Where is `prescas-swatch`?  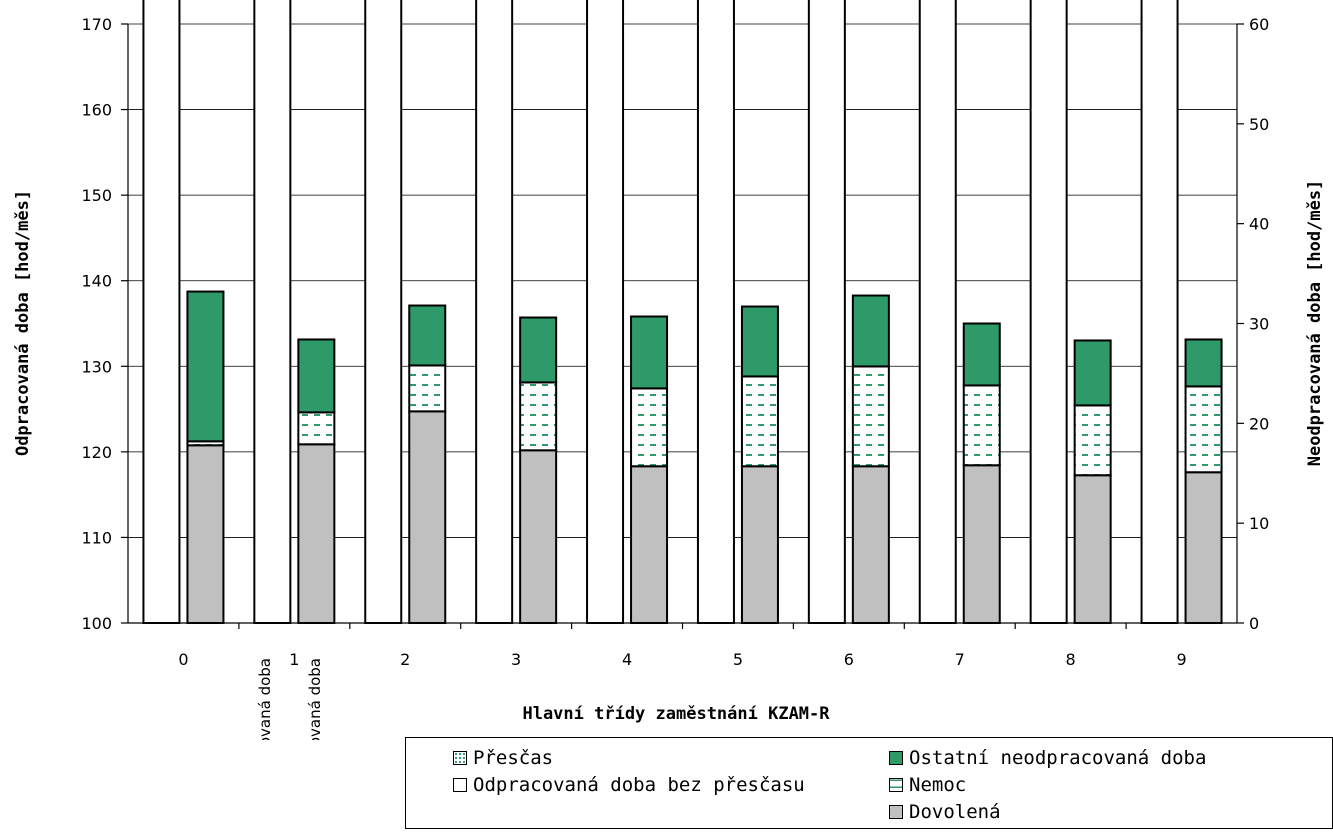
prescas-swatch is located at coordinates (460, 758).